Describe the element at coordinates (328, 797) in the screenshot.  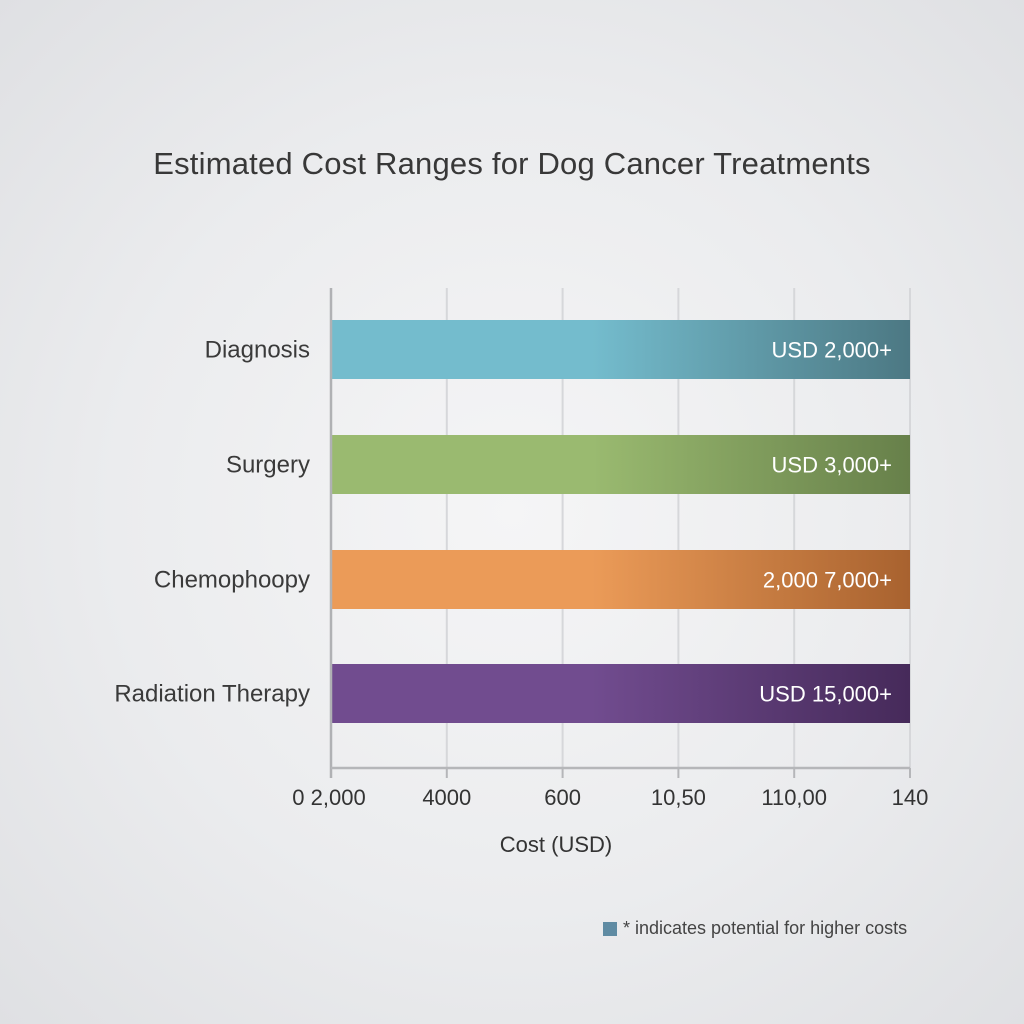
I see `x-tick-label: 0 2,000` at that location.